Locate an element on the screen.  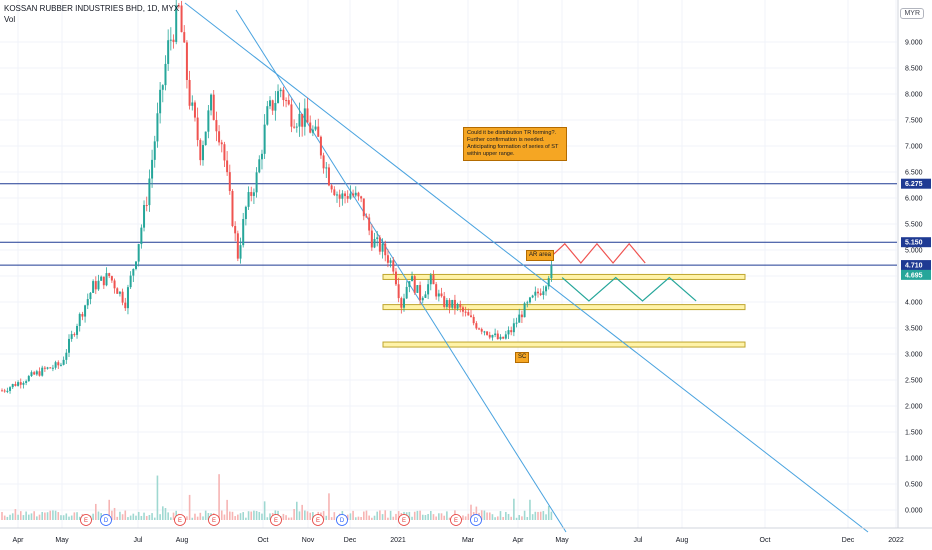
time-tick-label: Dec is located at coordinates (848, 540).